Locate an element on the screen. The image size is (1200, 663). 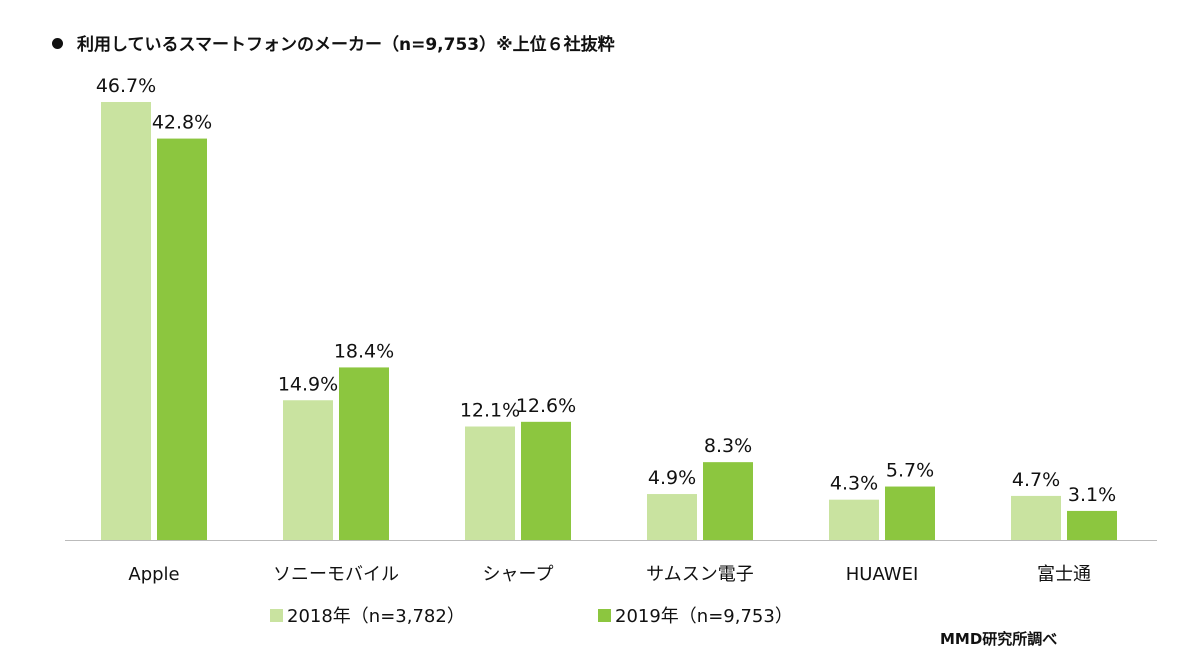
x-tick-label: サムスン電子 is located at coordinates (700, 574).